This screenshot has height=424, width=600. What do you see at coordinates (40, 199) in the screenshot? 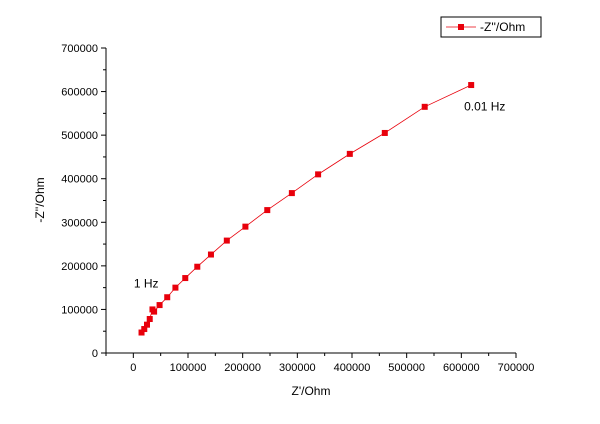
I see `y-axis-label: -Z''/Ohm` at bounding box center [40, 199].